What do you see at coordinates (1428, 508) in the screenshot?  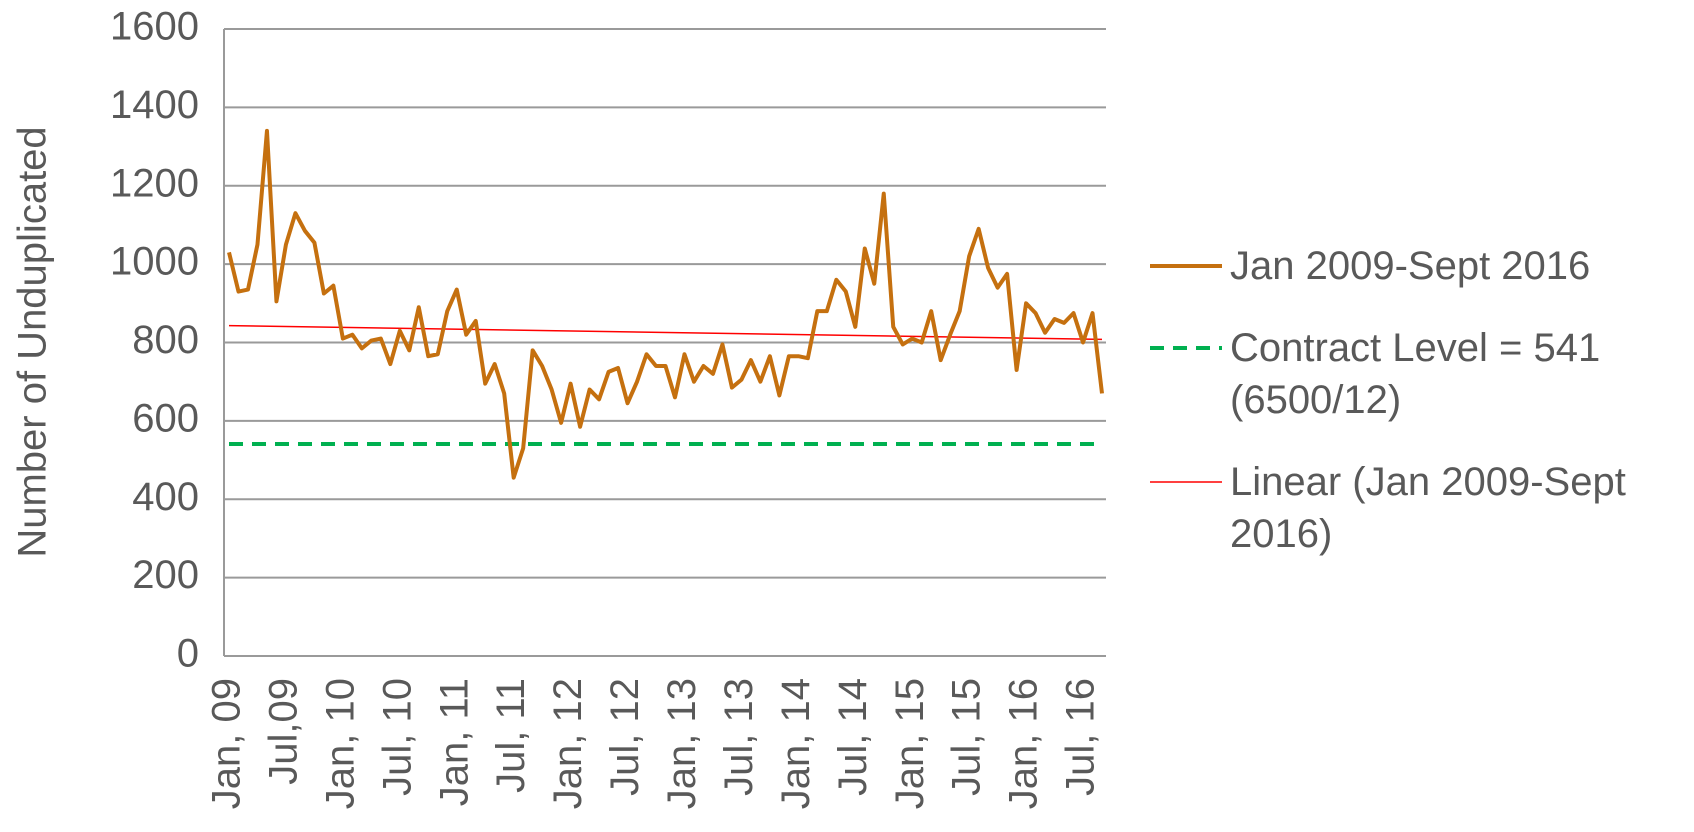 I see `legend-label: Linear (Jan 2009-Sept 2016)` at bounding box center [1428, 508].